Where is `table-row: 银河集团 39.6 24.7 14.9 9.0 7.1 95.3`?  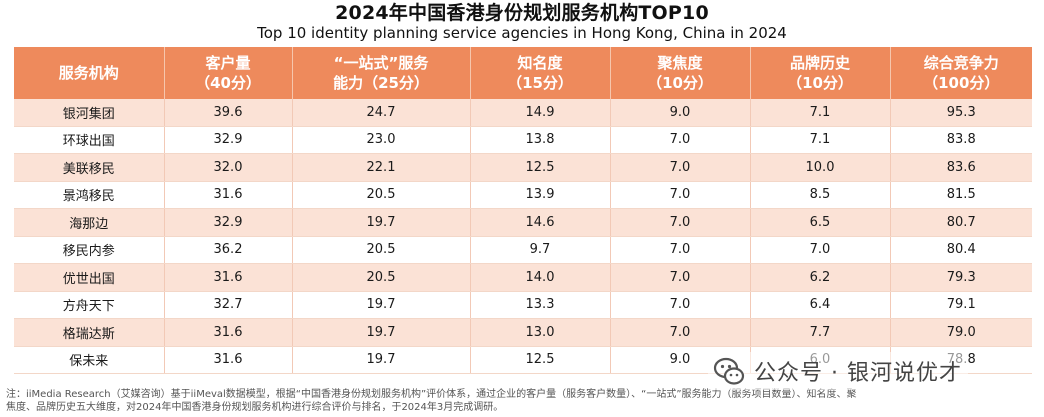
table-row: 银河集团 39.6 24.7 14.9 9.0 7.1 95.3 is located at coordinates (523, 113).